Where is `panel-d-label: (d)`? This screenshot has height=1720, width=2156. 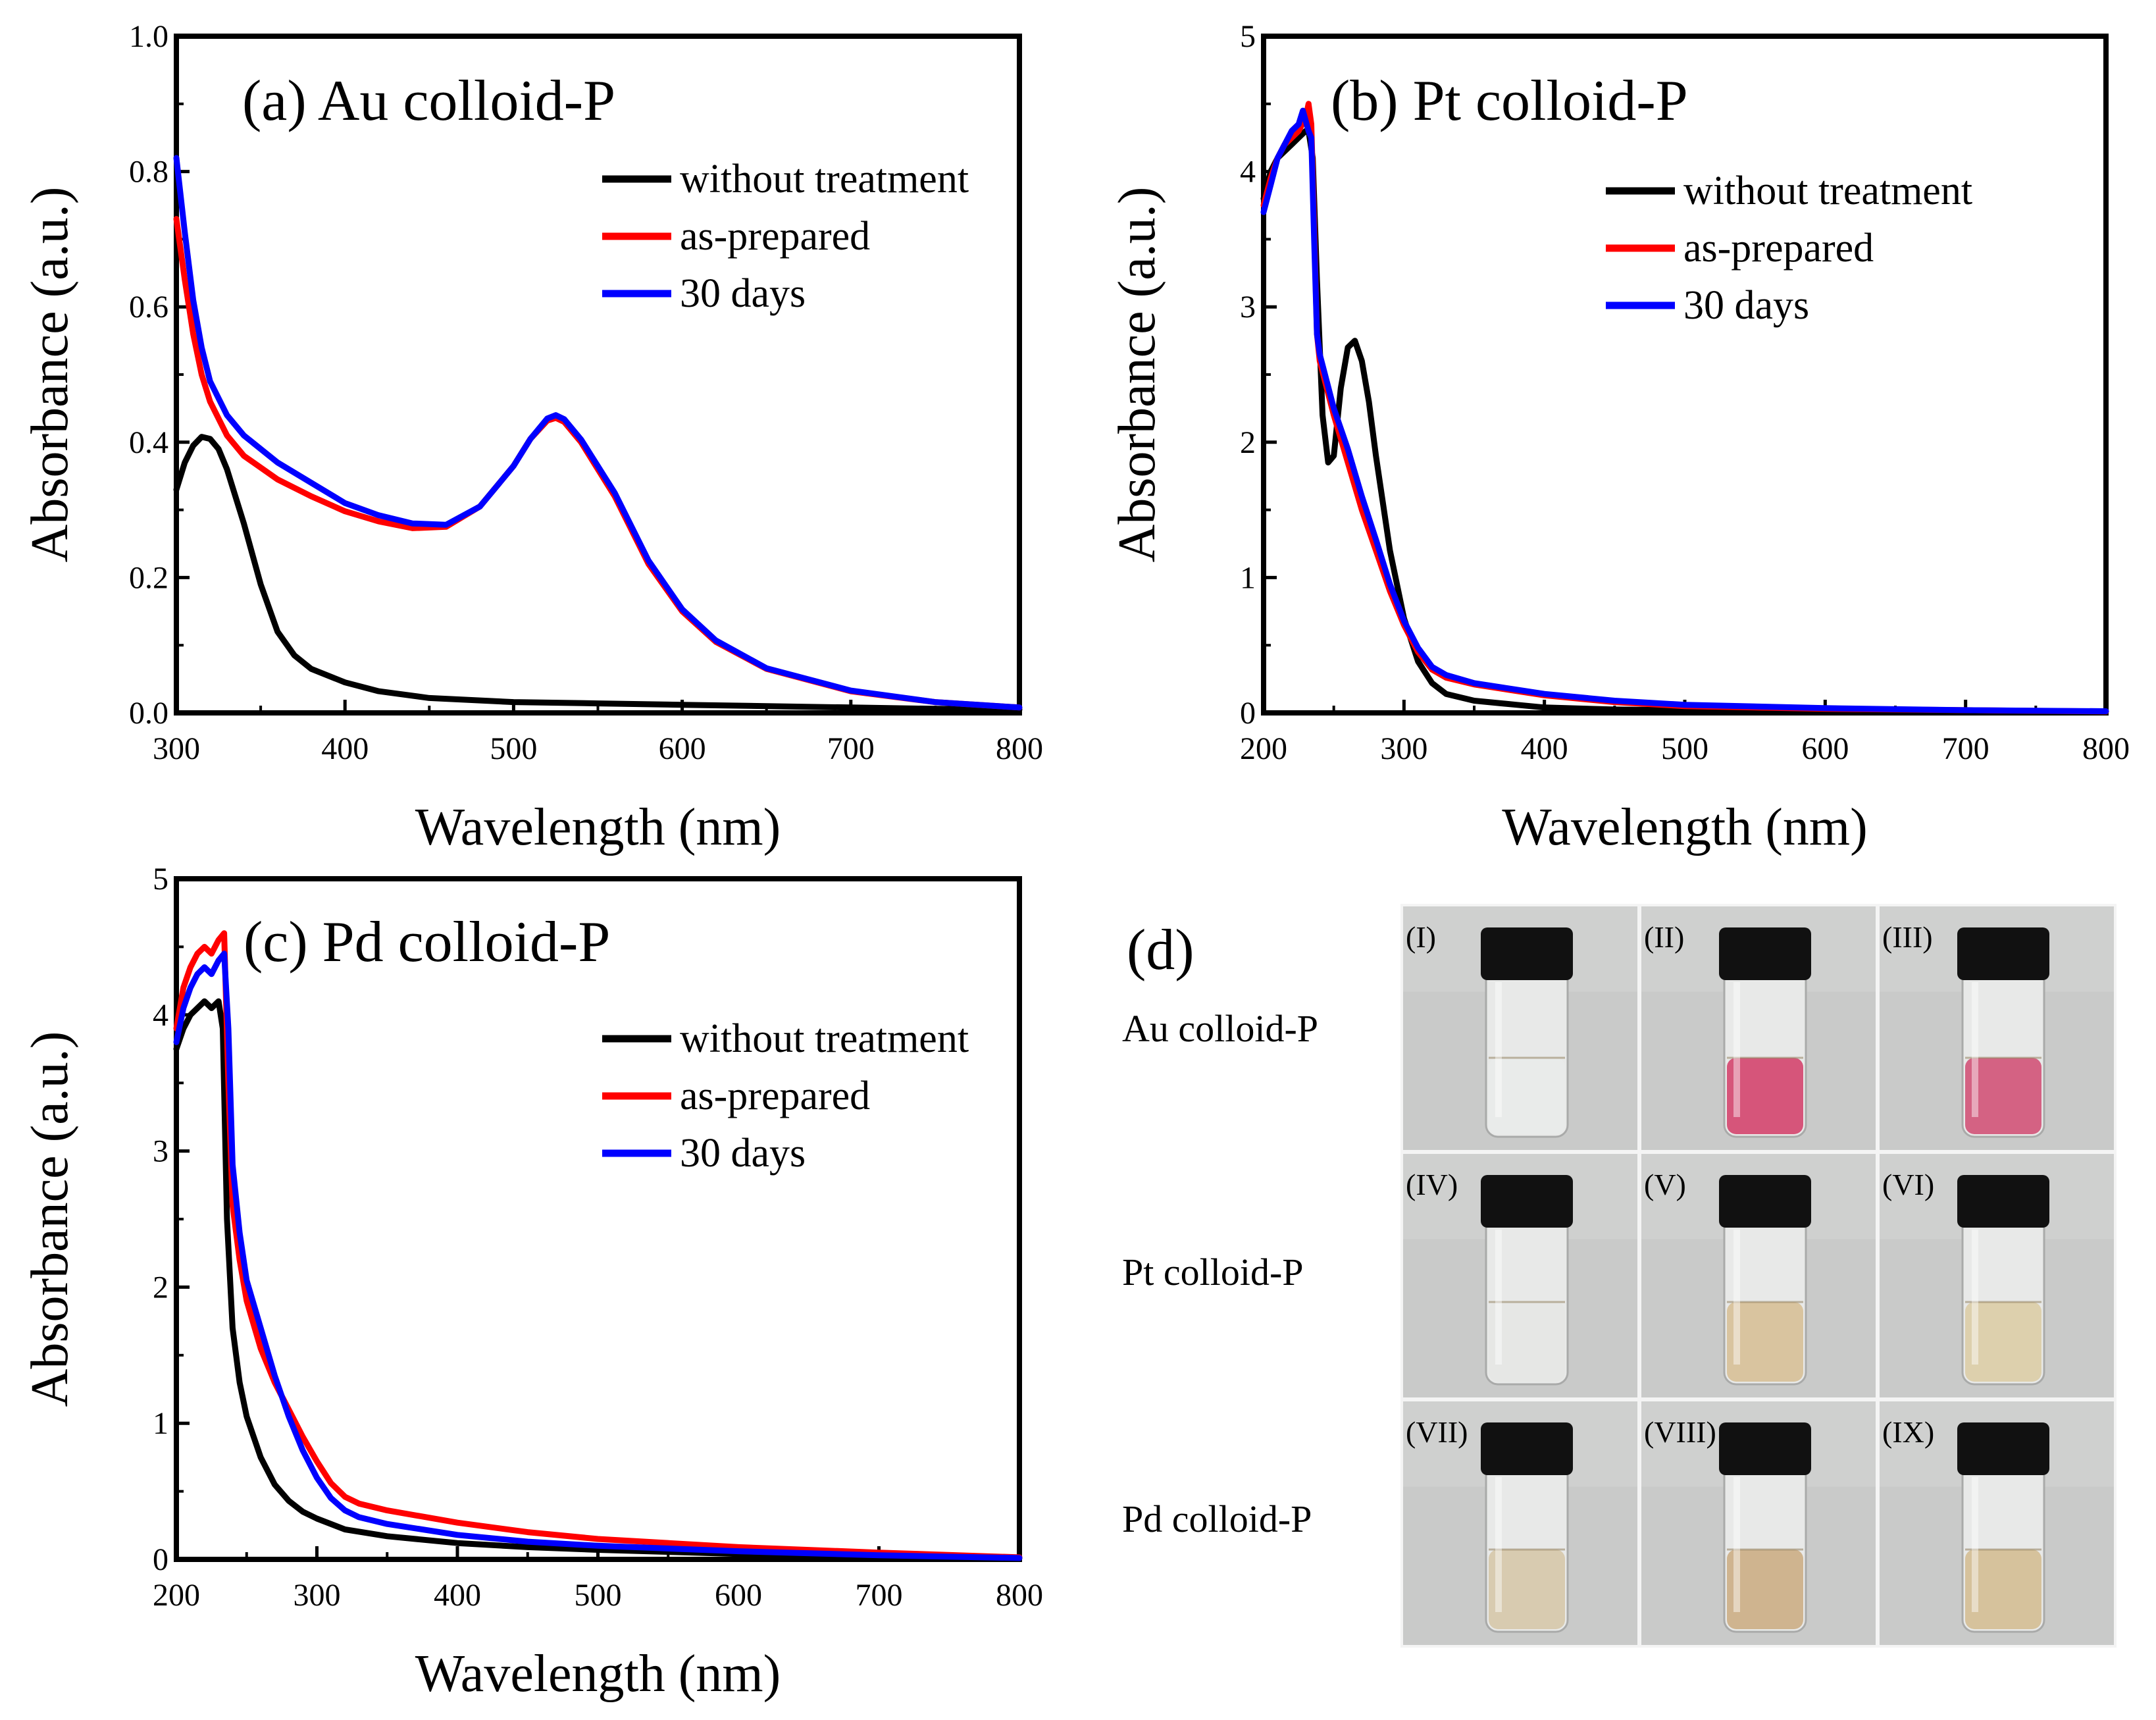
panel-d-label: (d) is located at coordinates (1160, 950).